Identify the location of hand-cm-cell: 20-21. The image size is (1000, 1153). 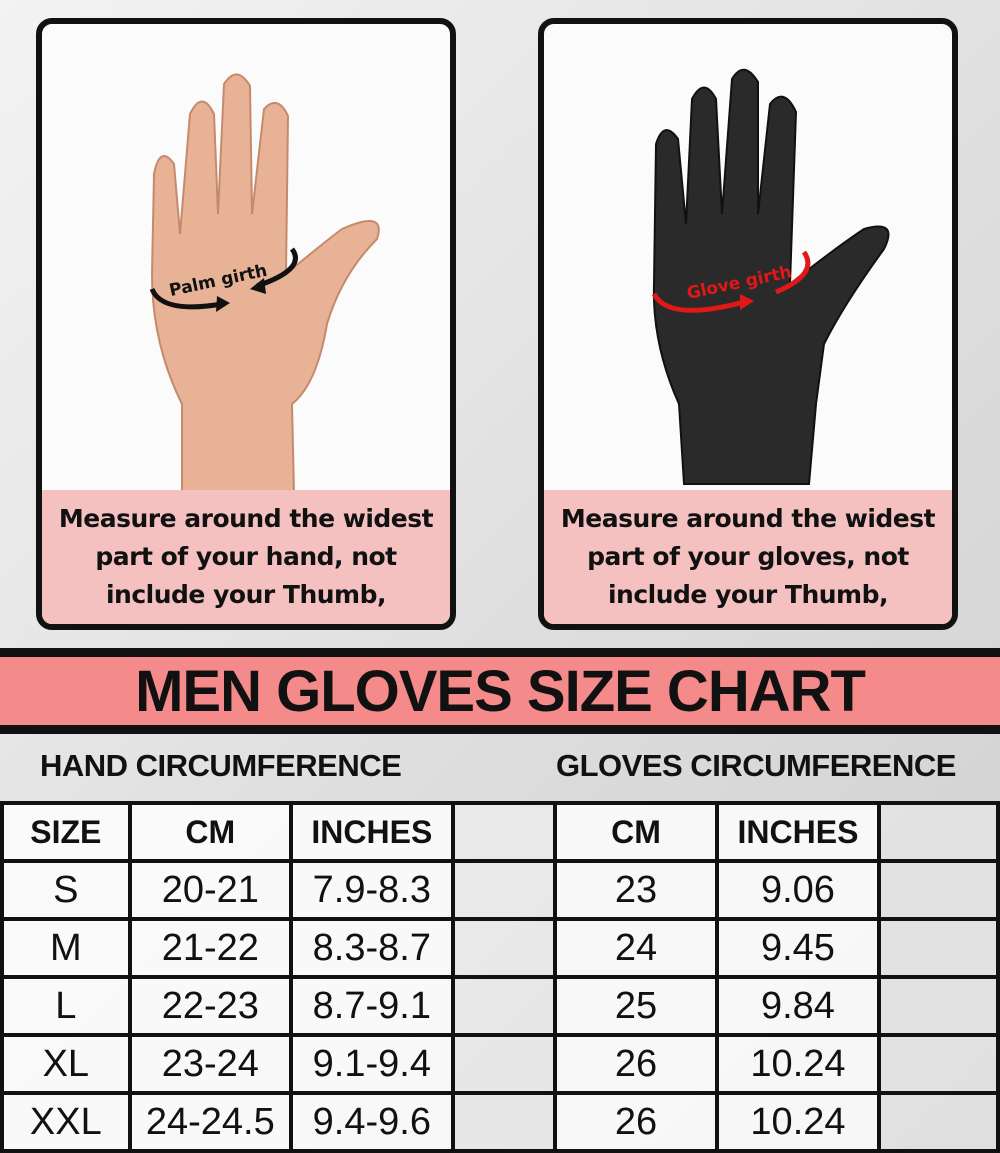
(210, 890).